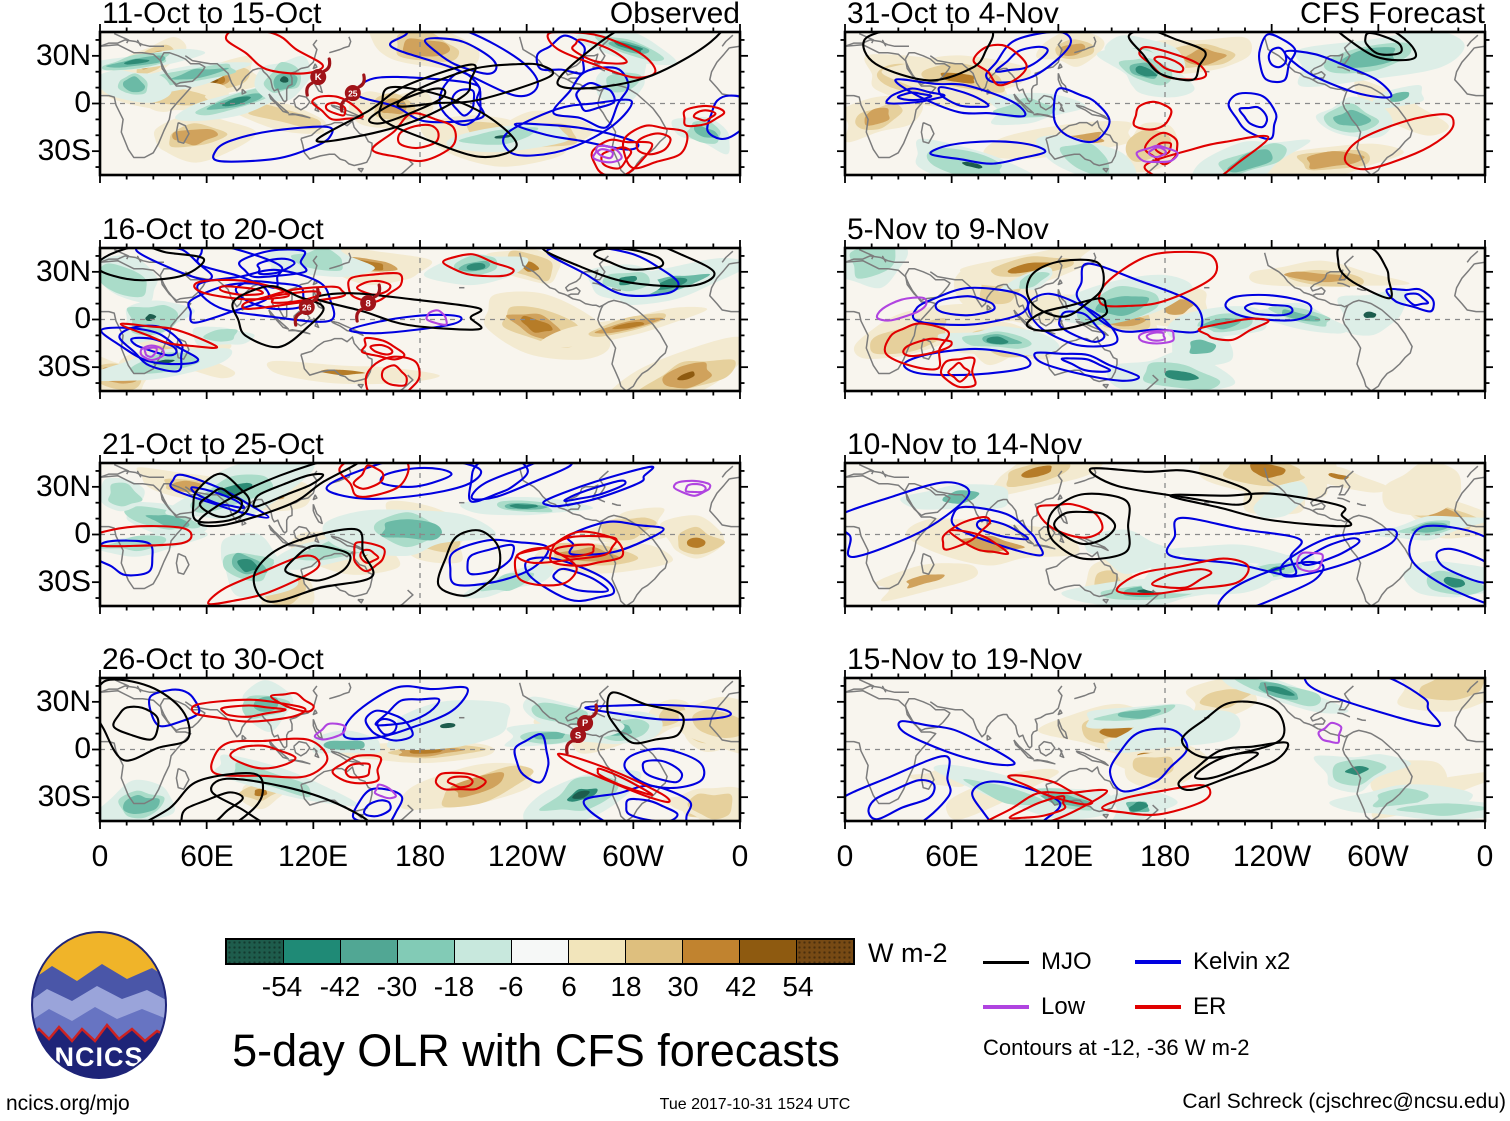 The image size is (1510, 1121). I want to click on colorbar-tick: -6, so click(511, 986).